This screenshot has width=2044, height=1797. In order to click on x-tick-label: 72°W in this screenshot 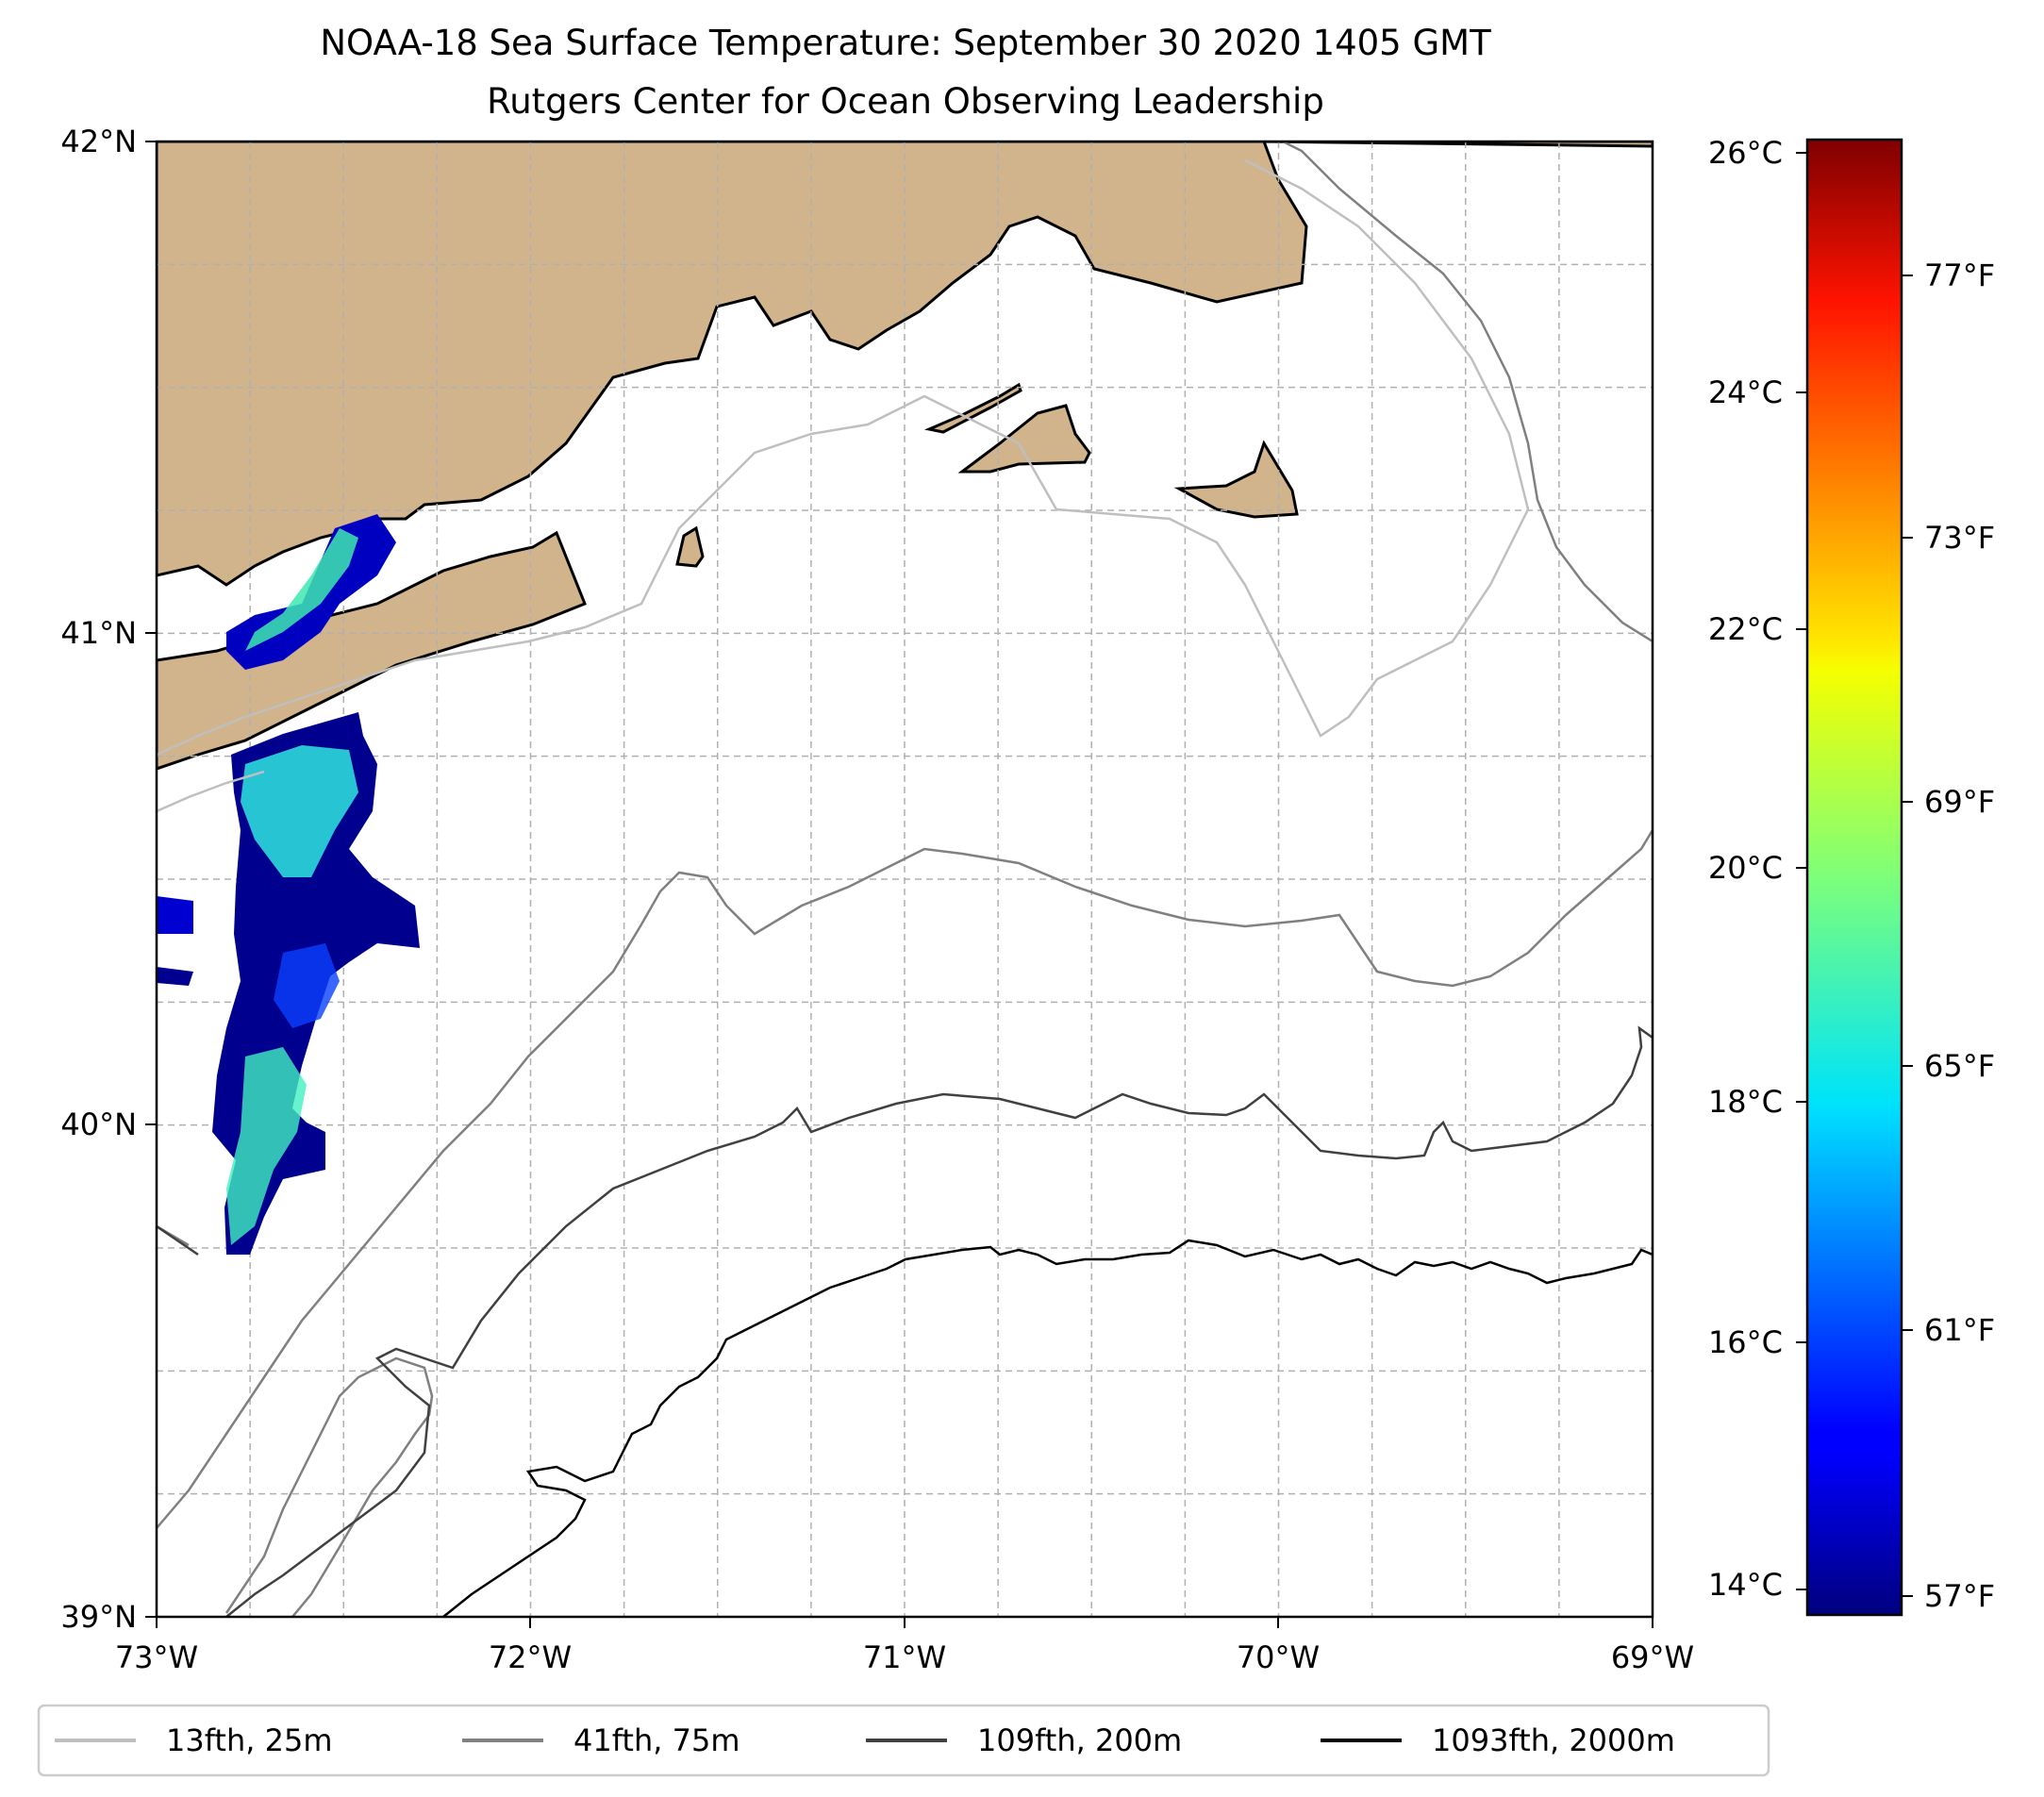, I will do `click(531, 1657)`.